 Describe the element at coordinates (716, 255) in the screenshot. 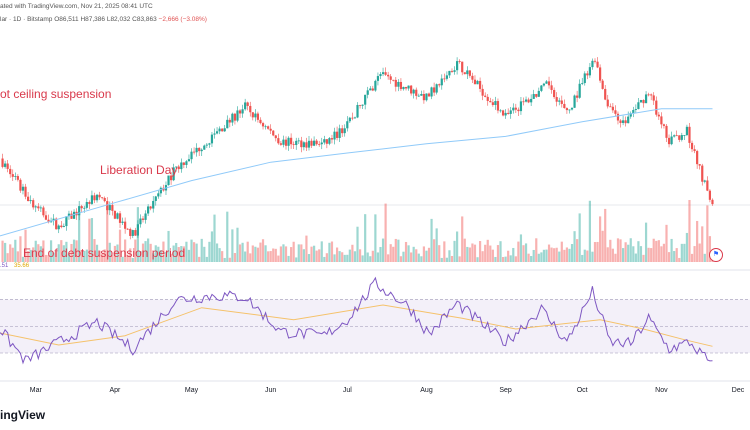

I see `flag-icon: ⚑` at that location.